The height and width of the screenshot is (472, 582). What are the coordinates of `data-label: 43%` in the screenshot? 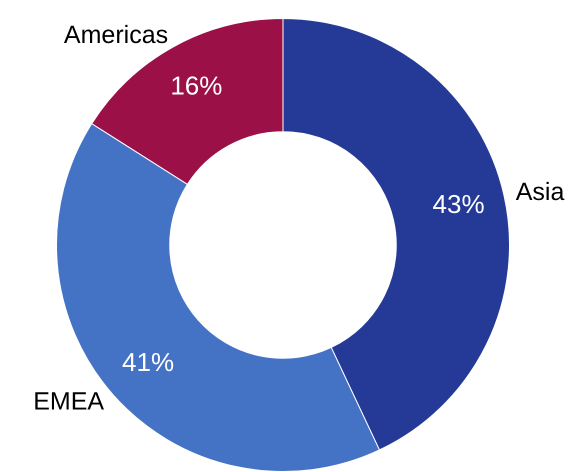 It's located at (458, 203).